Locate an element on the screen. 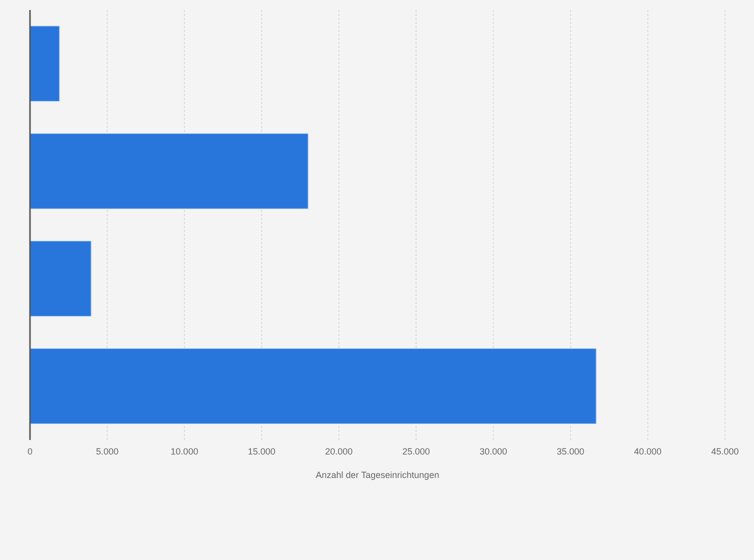 The width and height of the screenshot is (754, 560). x-tick-label: 40.000 is located at coordinates (648, 451).